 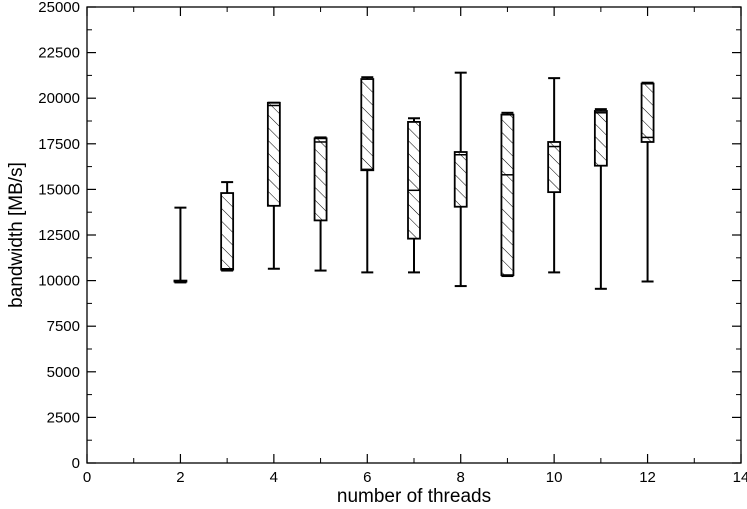 I want to click on x-axis-title: number of threads, so click(x=414, y=496).